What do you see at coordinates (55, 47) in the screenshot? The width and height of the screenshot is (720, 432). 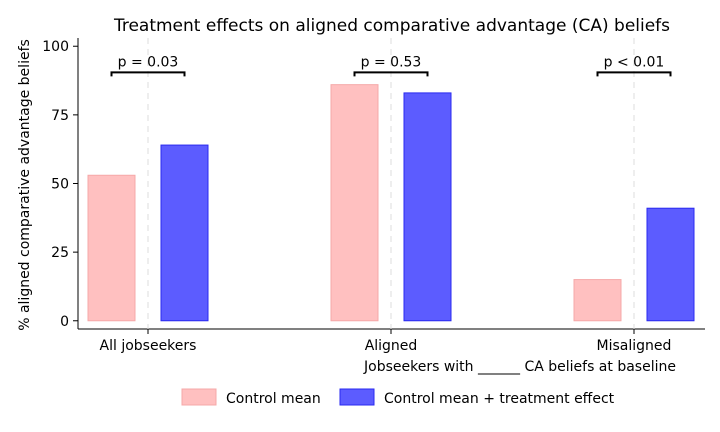 I see `y-tick-label: 100` at bounding box center [55, 47].